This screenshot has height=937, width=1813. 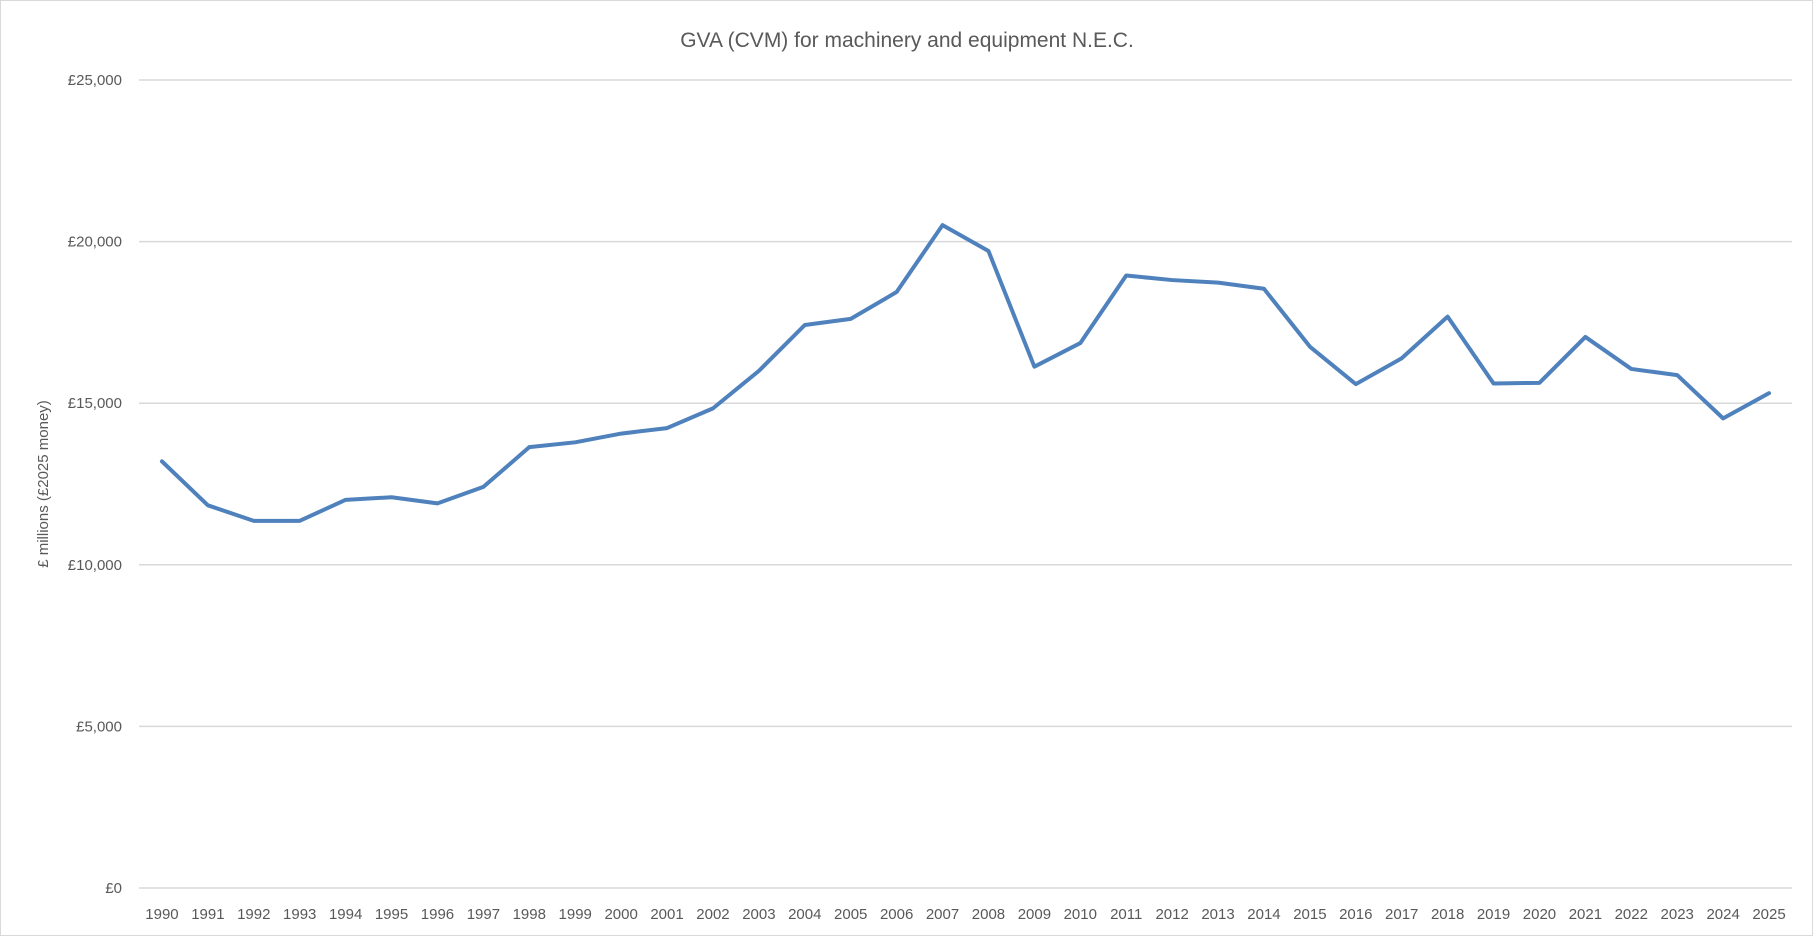 What do you see at coordinates (1768, 914) in the screenshot?
I see `x-tick-label: 2025` at bounding box center [1768, 914].